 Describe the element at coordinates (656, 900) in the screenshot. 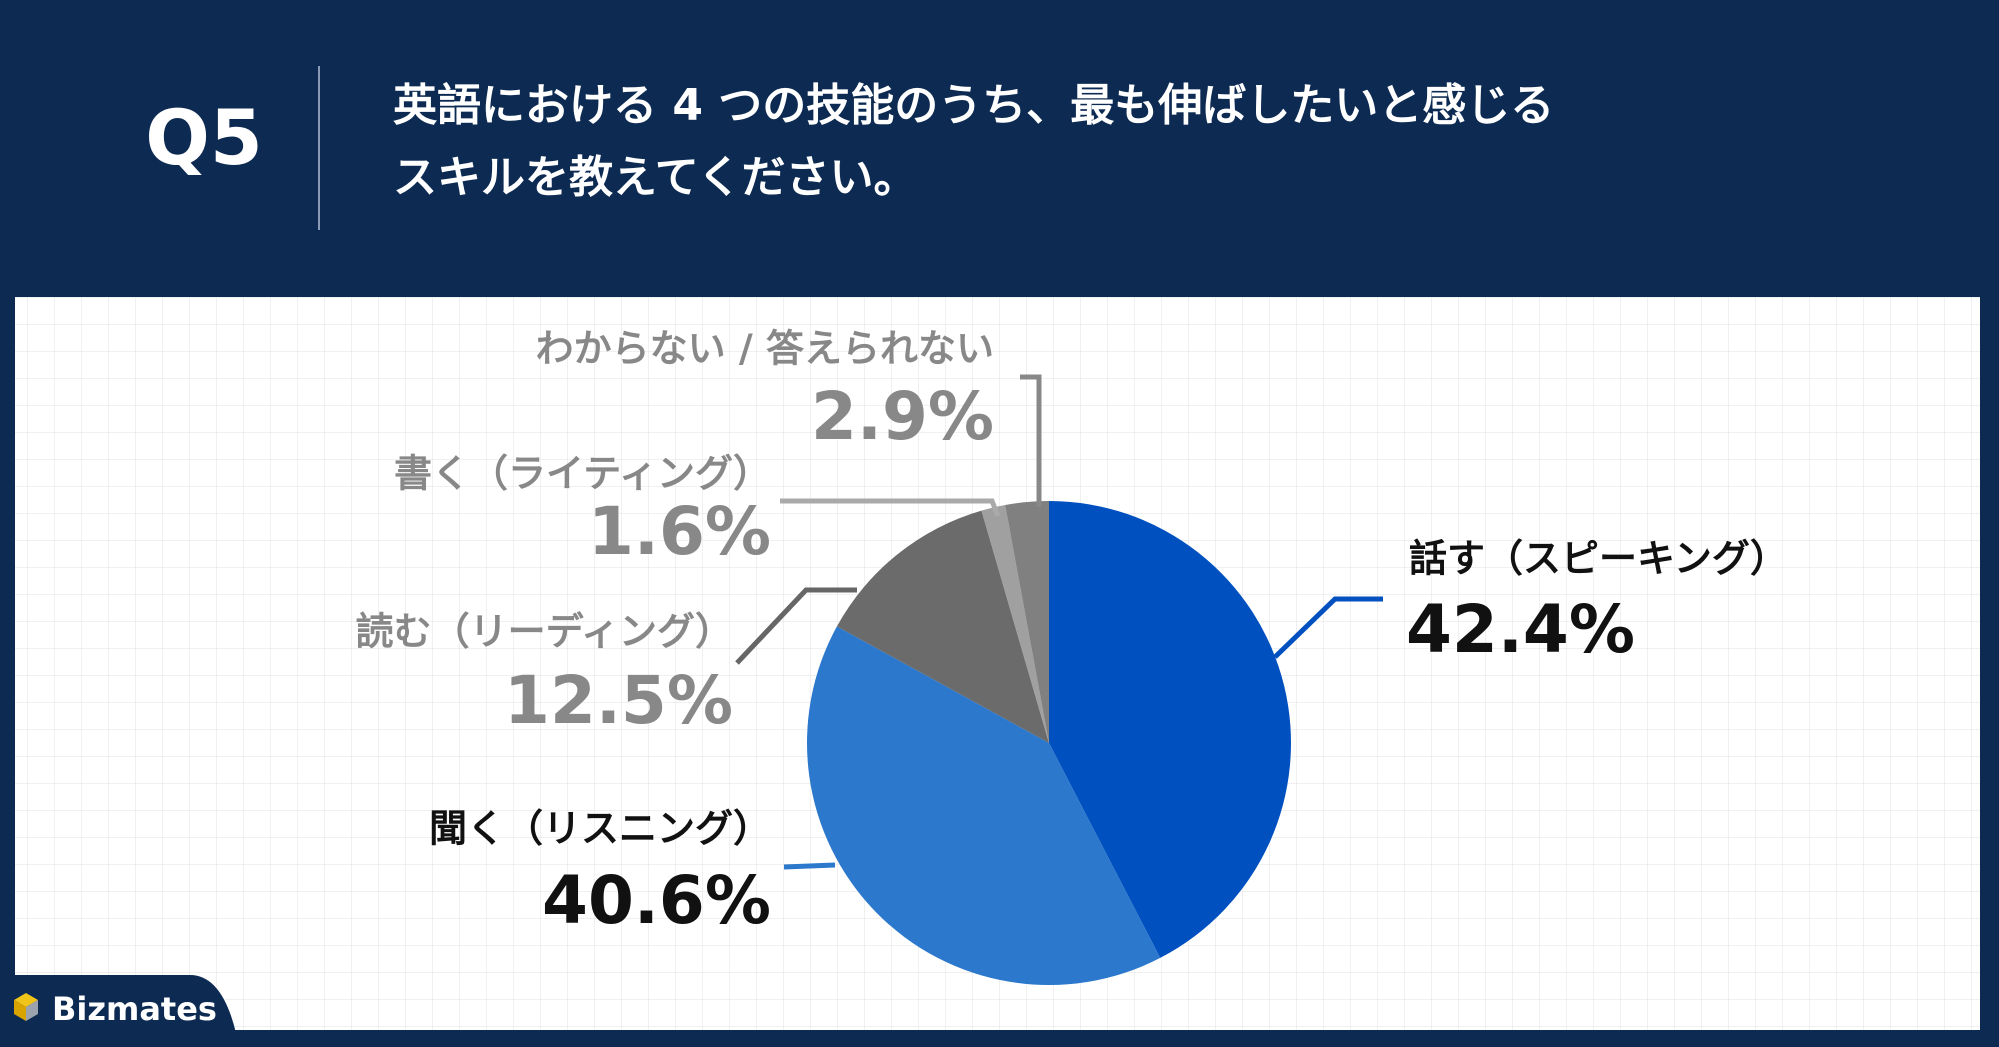

I see `value-label: 40.6%` at that location.